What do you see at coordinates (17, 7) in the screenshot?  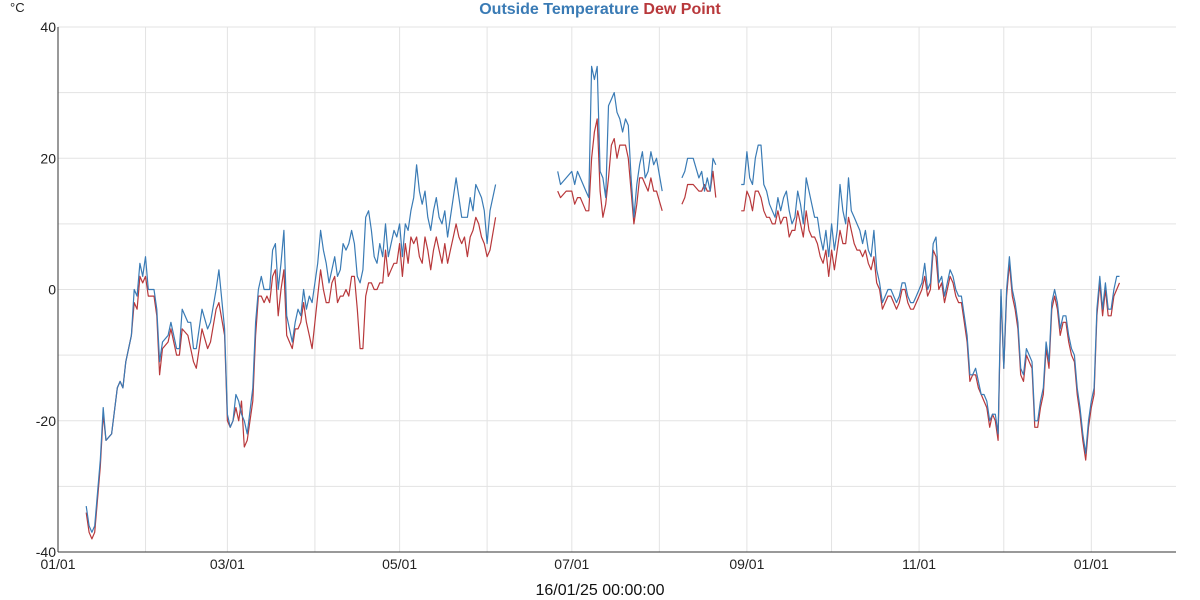 I see `y-axis-unit-label: °C` at bounding box center [17, 7].